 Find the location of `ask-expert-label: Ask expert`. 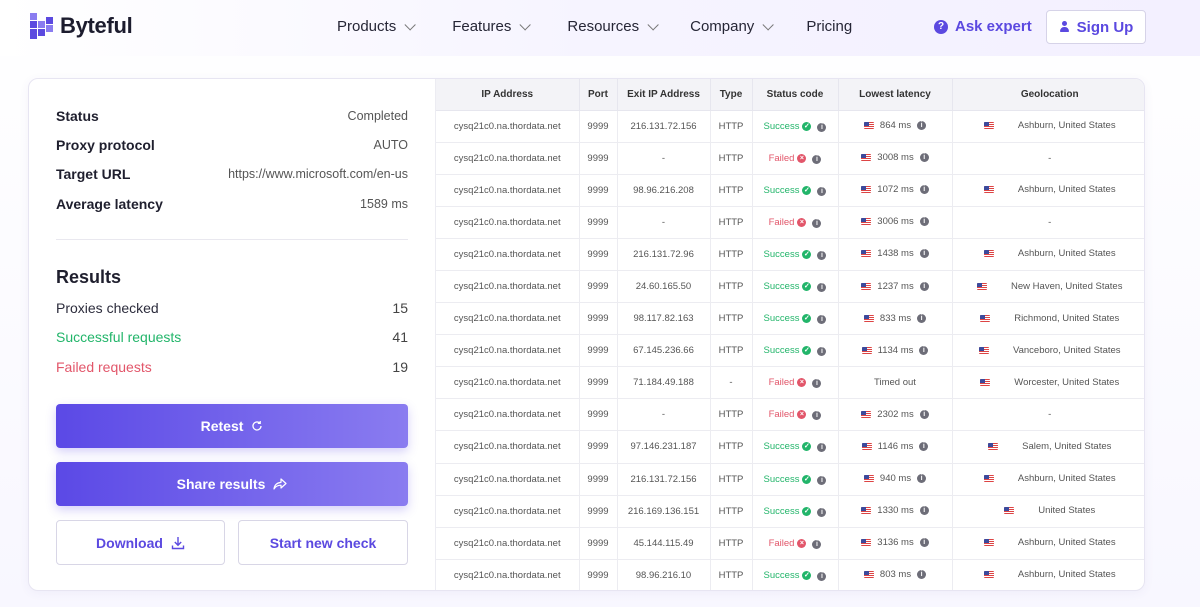

ask-expert-label: Ask expert is located at coordinates (993, 26).